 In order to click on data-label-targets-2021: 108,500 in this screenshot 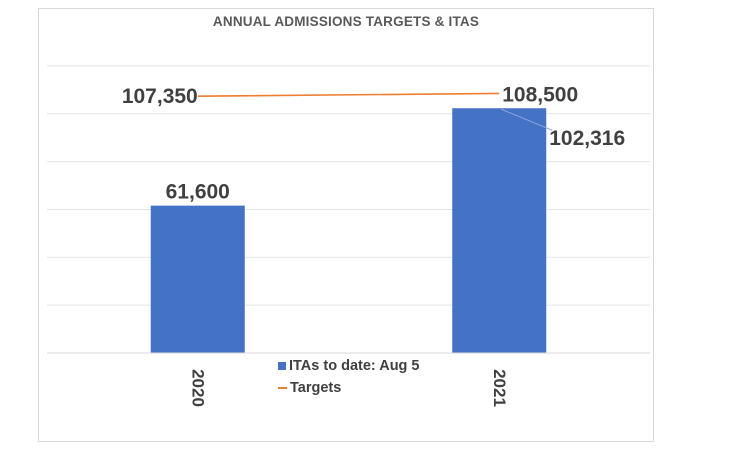, I will do `click(540, 94)`.